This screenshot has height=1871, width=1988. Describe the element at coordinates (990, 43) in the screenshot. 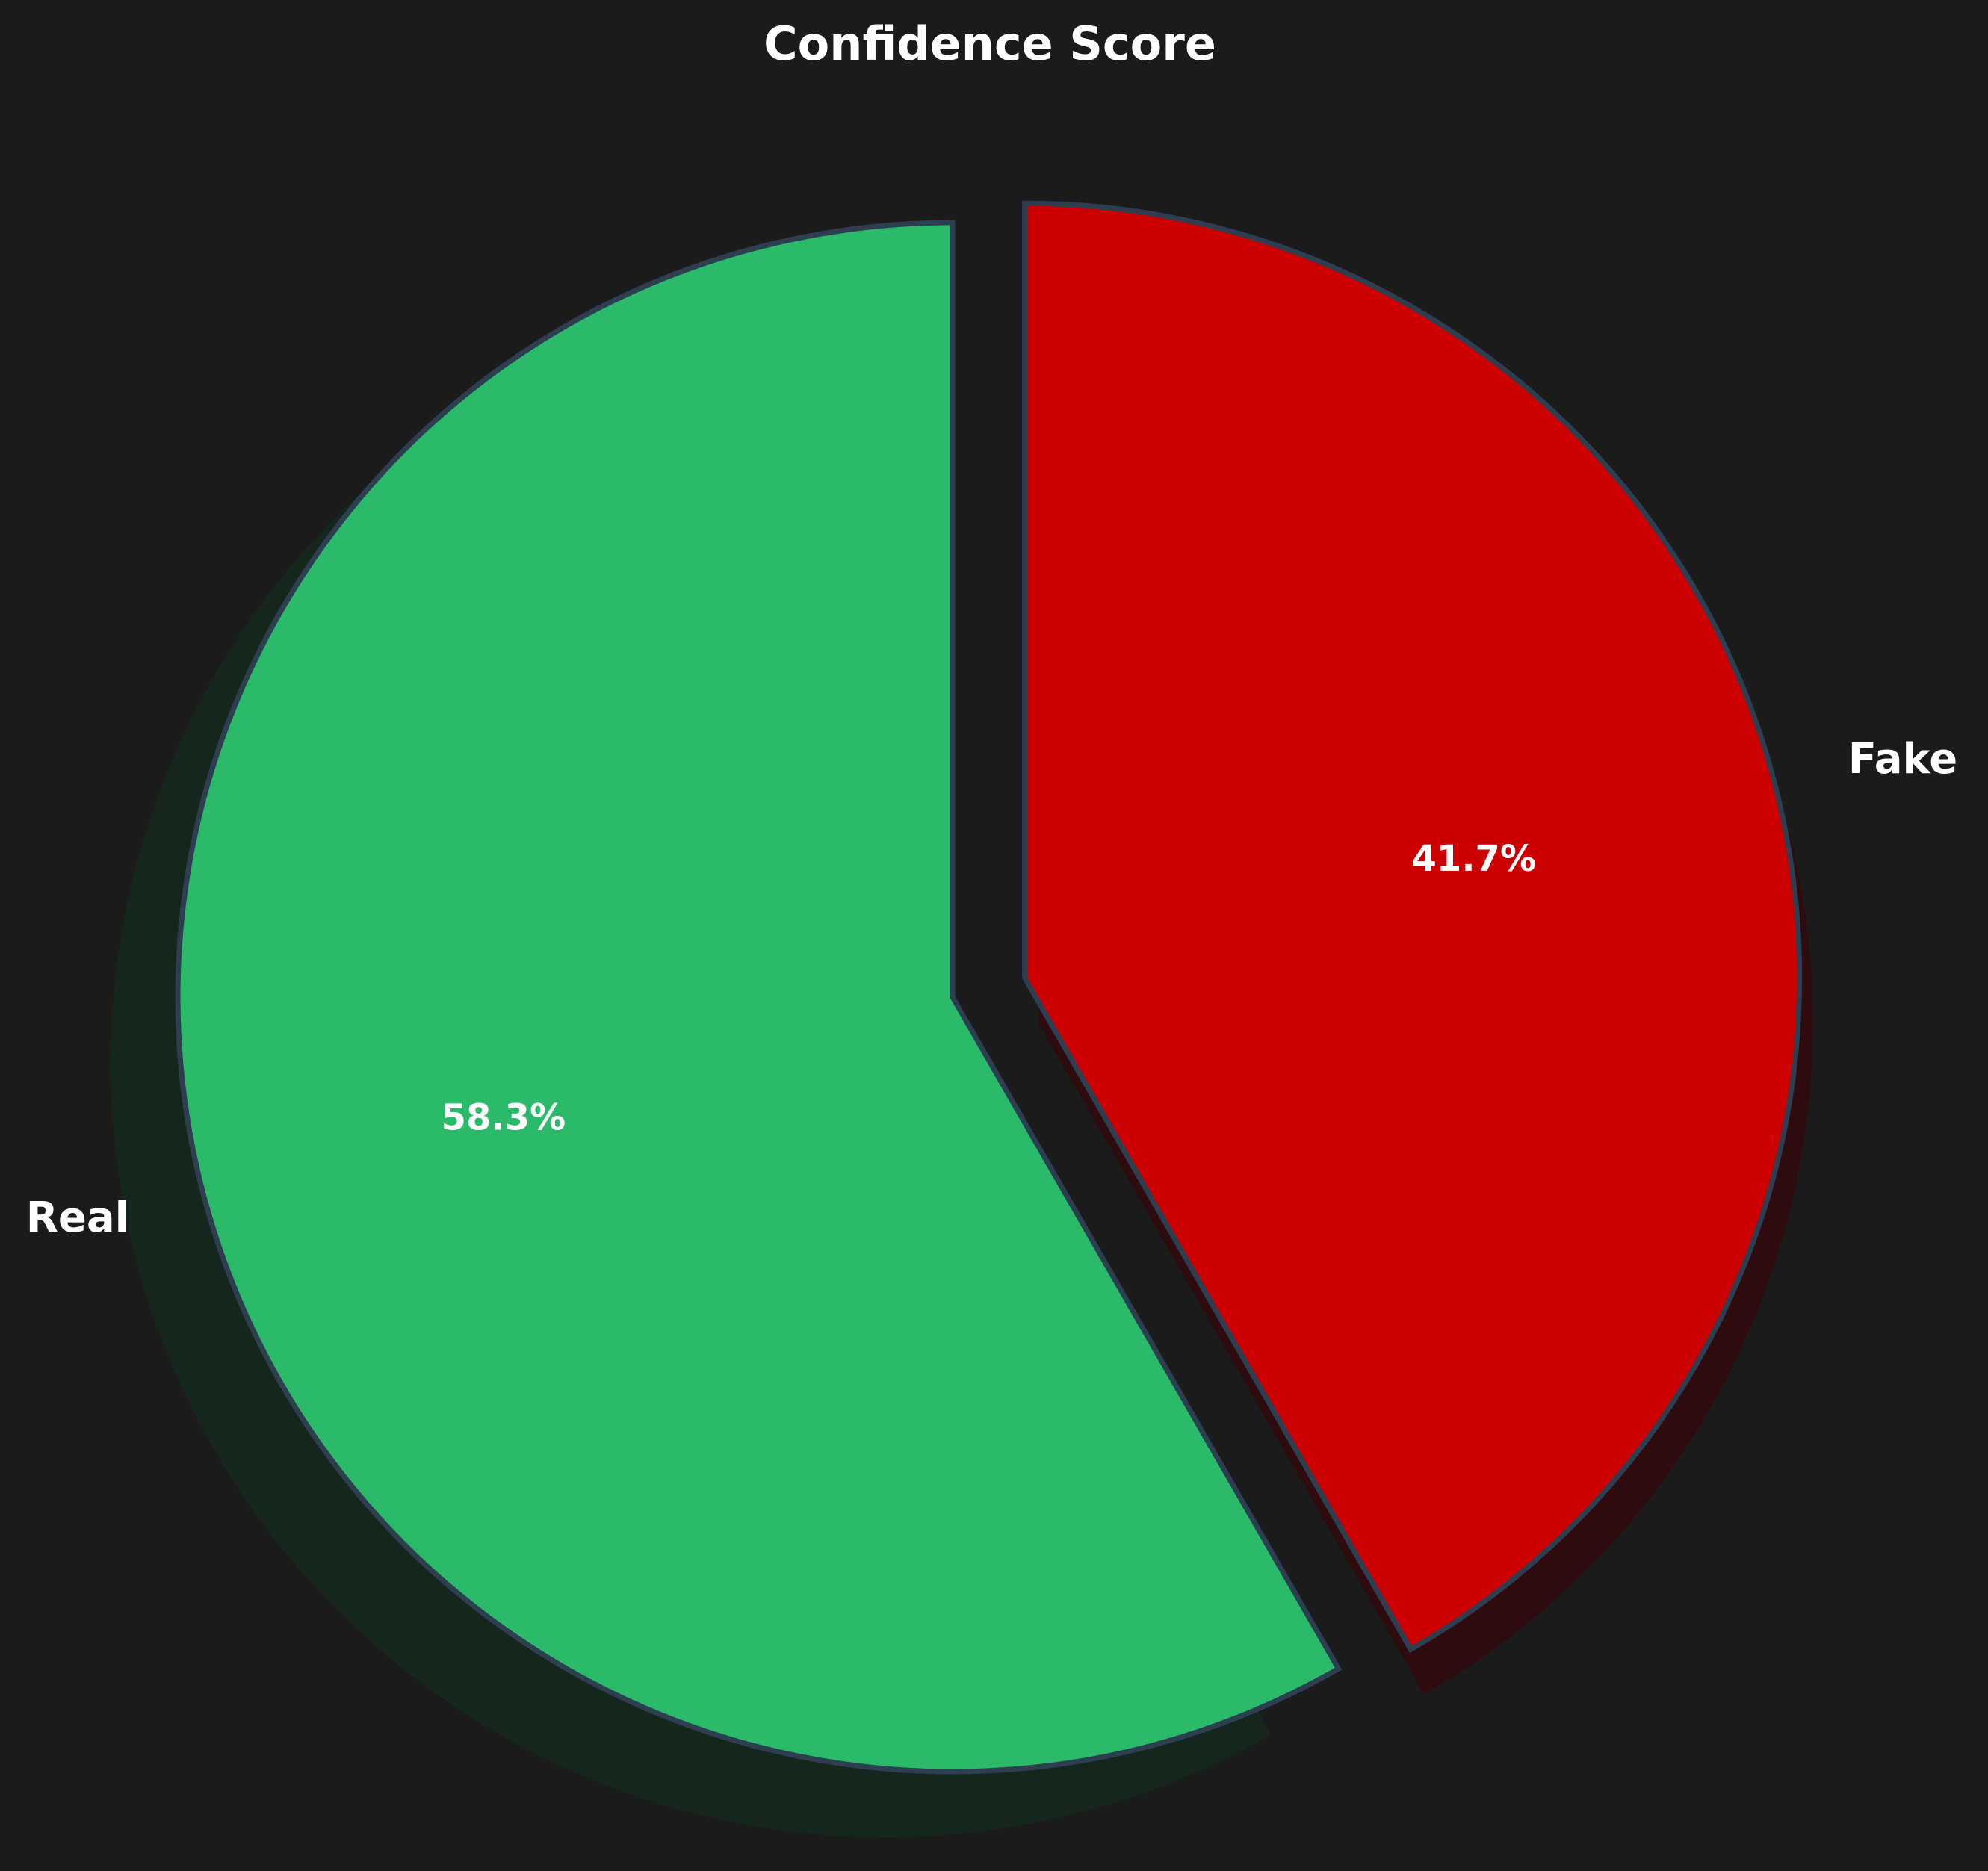

I see `chart-title: Confidence Score` at that location.